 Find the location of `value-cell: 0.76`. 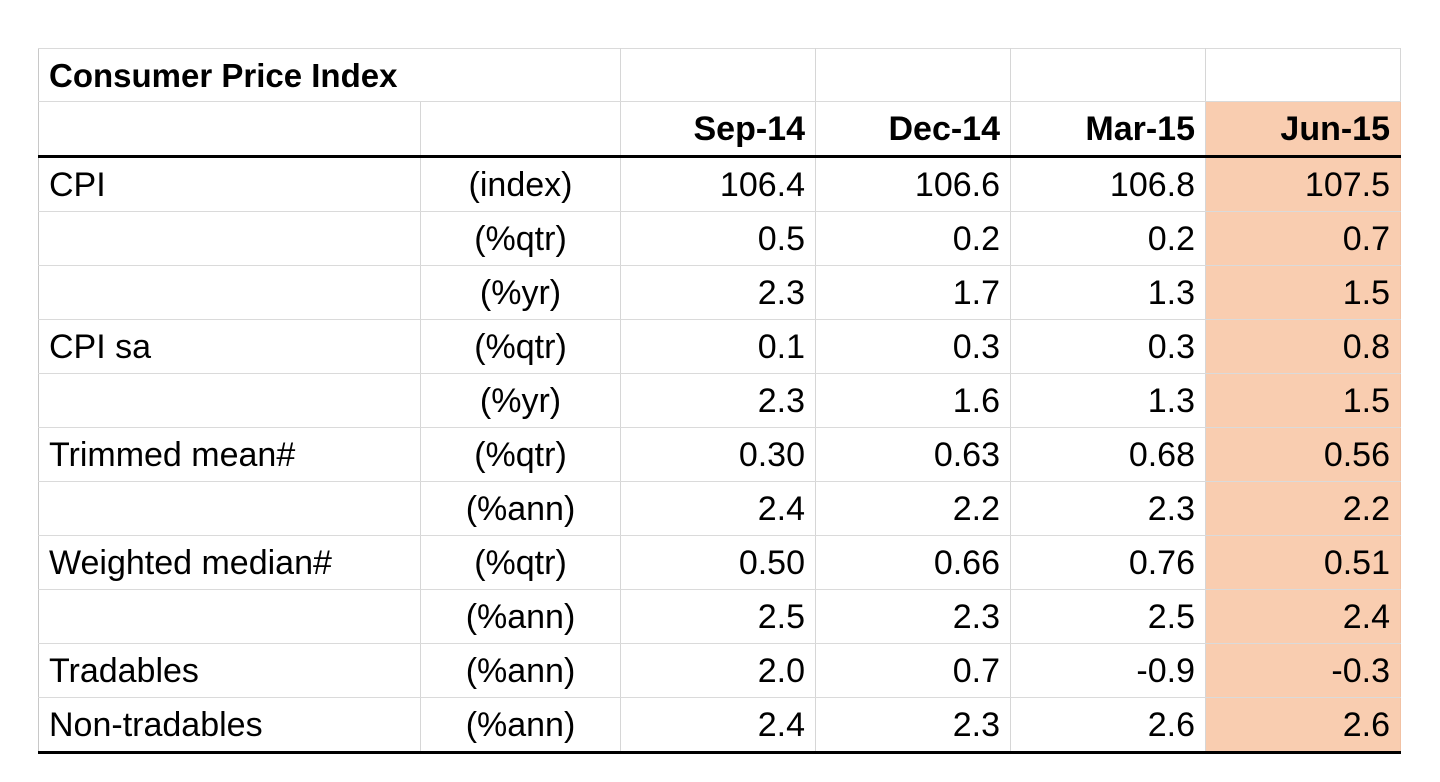

value-cell: 0.76 is located at coordinates (1108, 562).